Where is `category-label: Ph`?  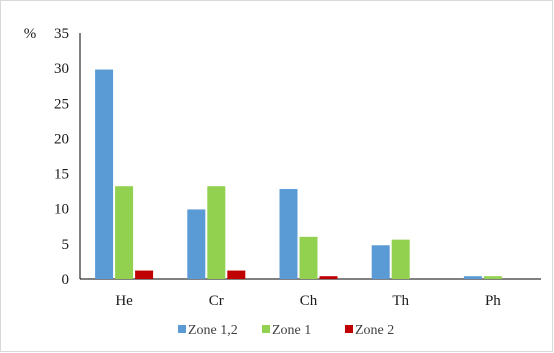 category-label: Ph is located at coordinates (493, 301).